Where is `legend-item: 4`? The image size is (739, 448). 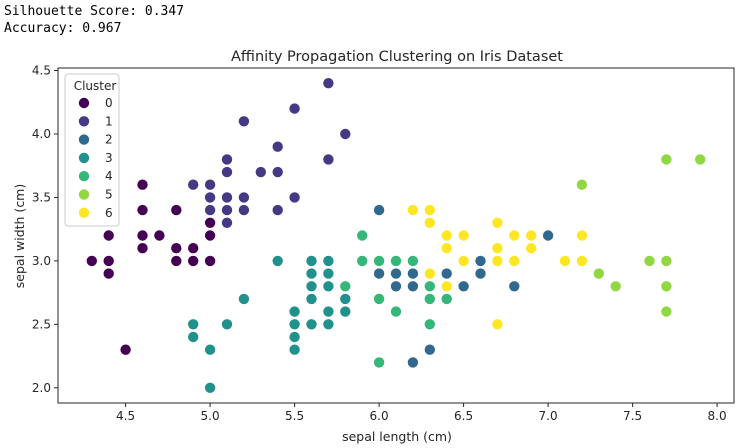
legend-item: 4 is located at coordinates (95, 176).